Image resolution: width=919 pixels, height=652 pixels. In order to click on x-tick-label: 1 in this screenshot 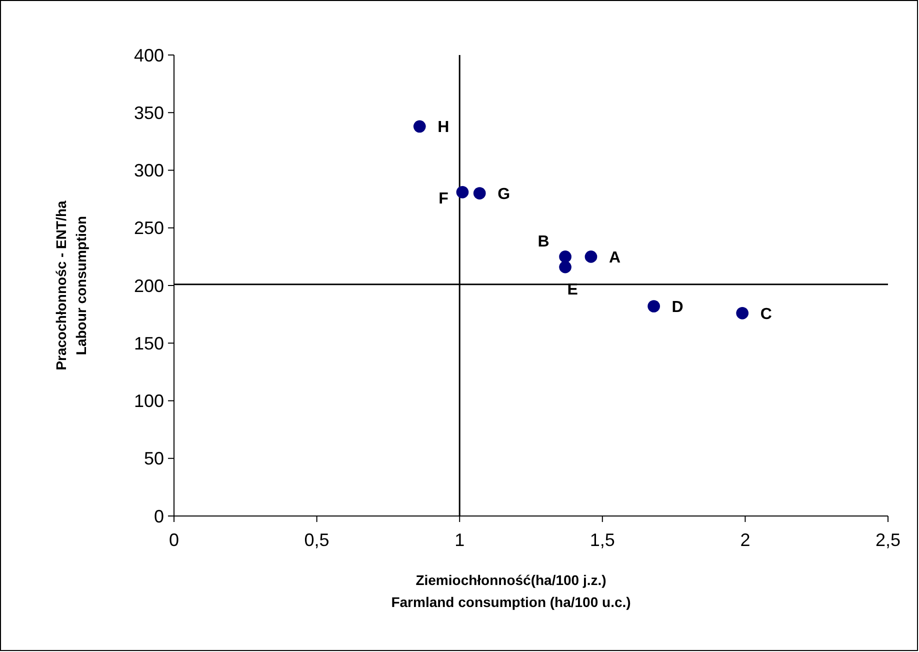, I will do `click(459, 540)`.